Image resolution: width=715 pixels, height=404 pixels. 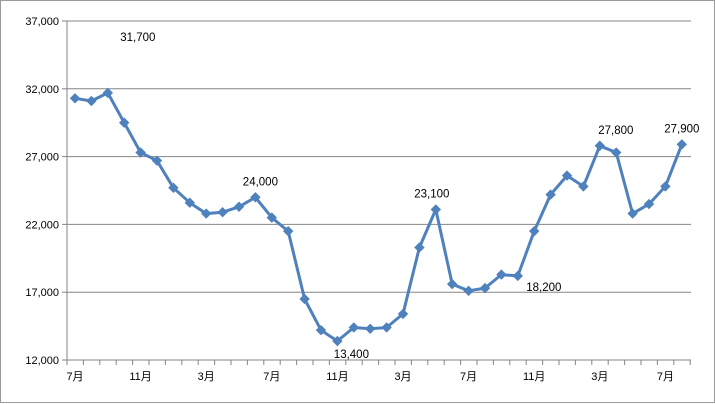 I want to click on data-label: 24,000, so click(x=260, y=182).